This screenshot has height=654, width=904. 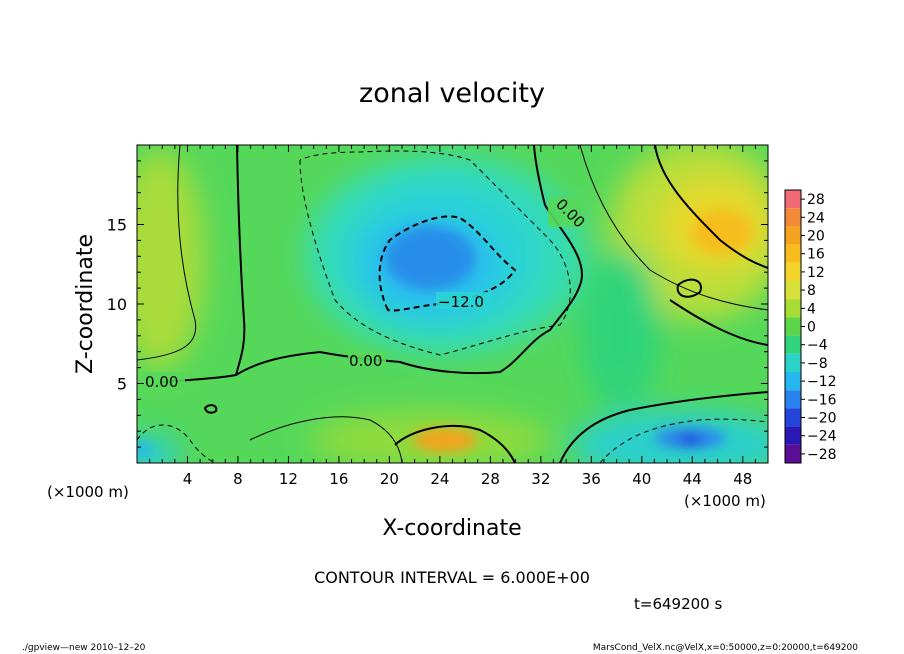 I want to click on x-tick-label: 32, so click(x=540, y=479).